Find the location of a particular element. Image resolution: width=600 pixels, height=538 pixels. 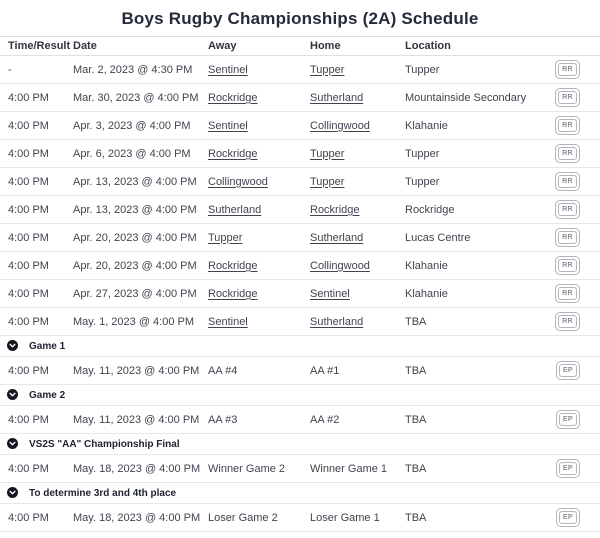

section-header-cell: Game 1 is located at coordinates (300, 346).